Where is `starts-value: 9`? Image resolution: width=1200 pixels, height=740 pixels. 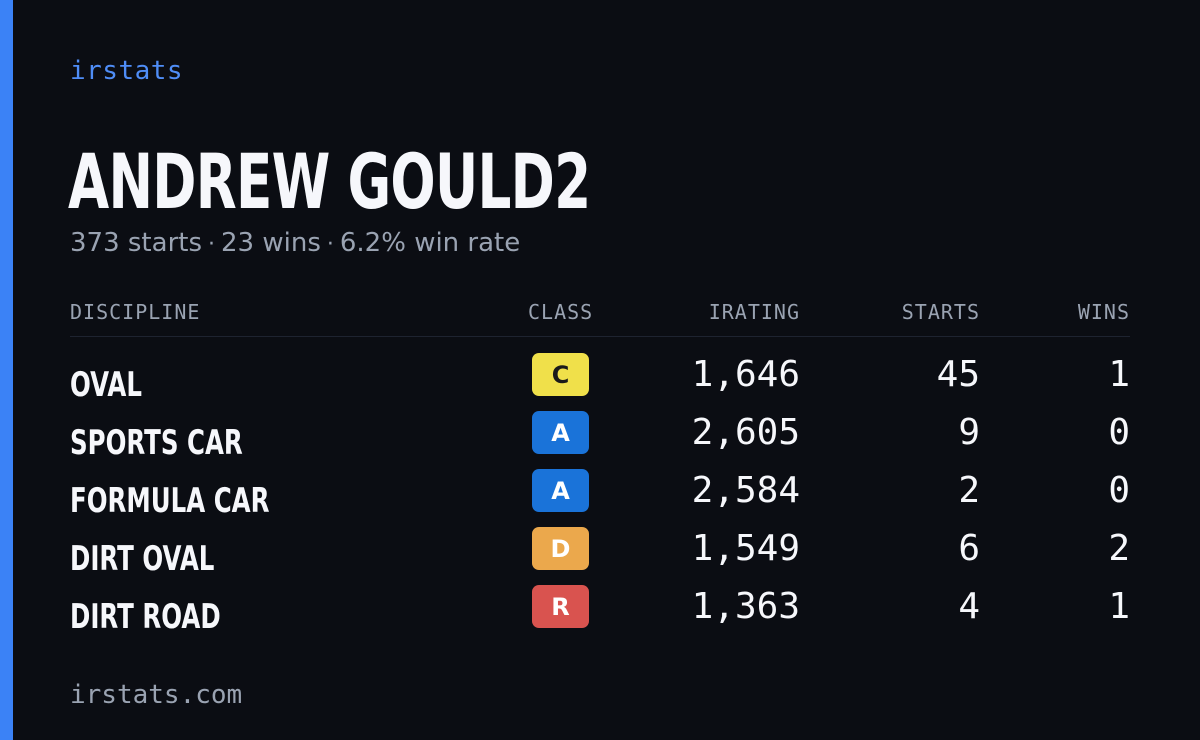
starts-value: 9 is located at coordinates (969, 432).